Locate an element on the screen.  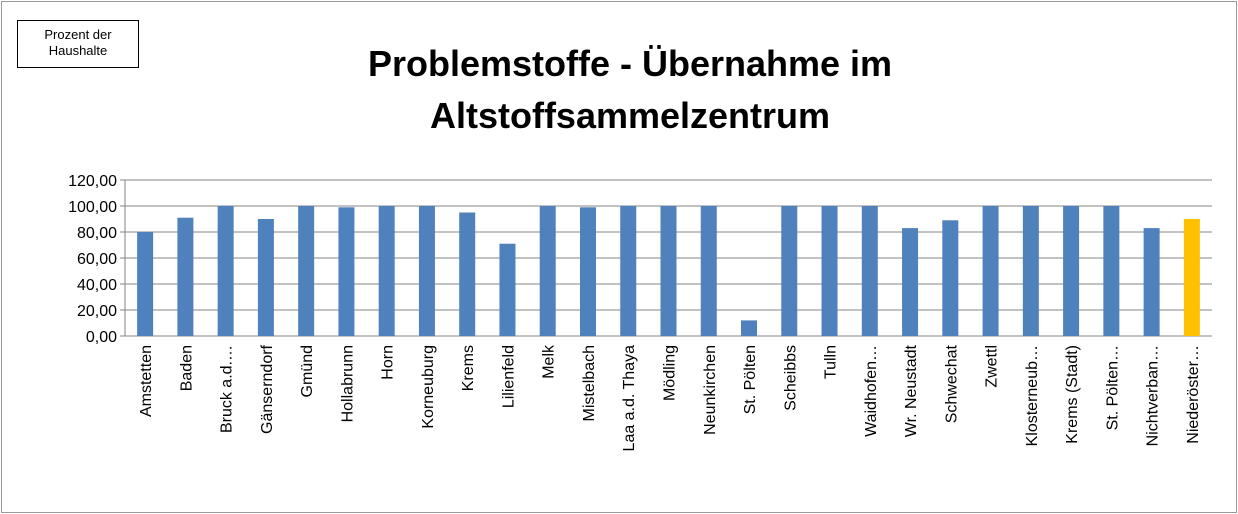
x-tick-label: Tulln is located at coordinates (831, 362).